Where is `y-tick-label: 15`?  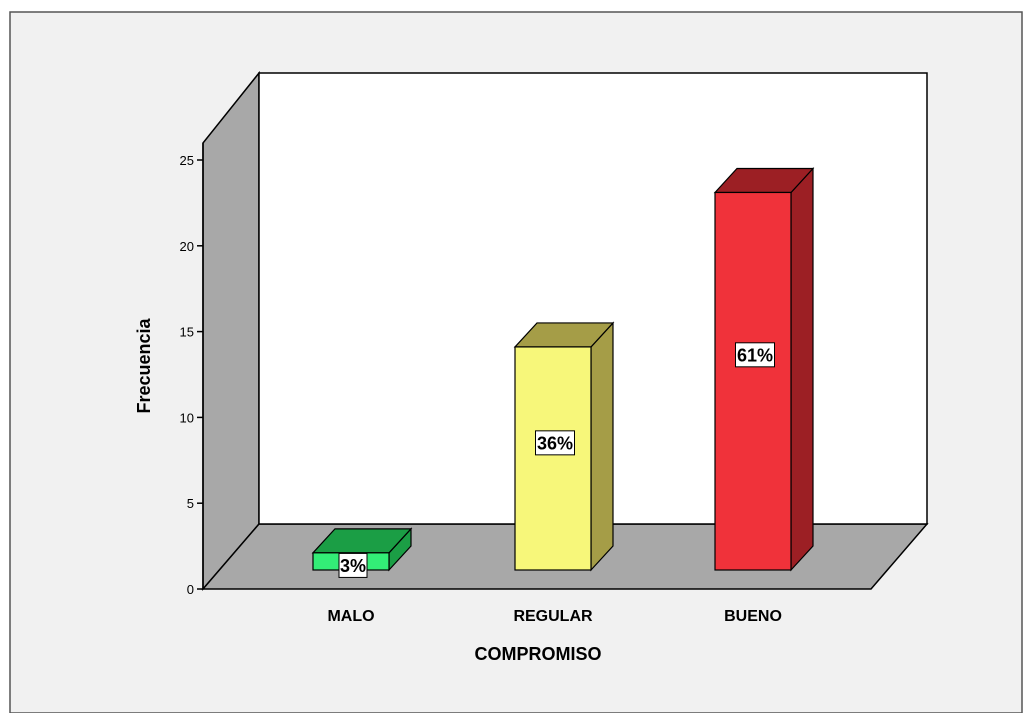 y-tick-label: 15 is located at coordinates (187, 332).